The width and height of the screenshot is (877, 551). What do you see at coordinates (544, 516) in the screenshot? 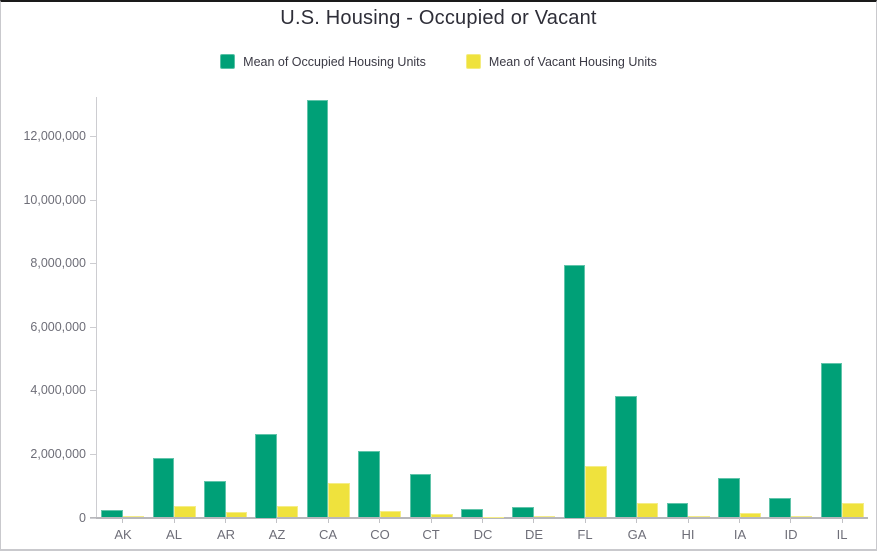
I see `bar-vacant-DE` at bounding box center [544, 516].